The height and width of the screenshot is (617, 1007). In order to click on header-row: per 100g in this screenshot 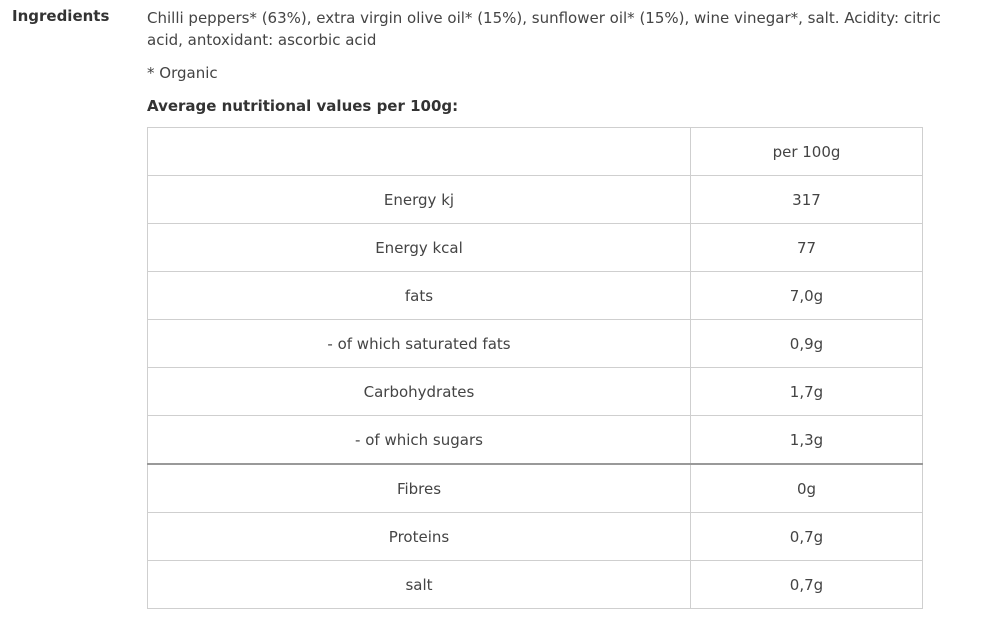, I will do `click(535, 151)`.